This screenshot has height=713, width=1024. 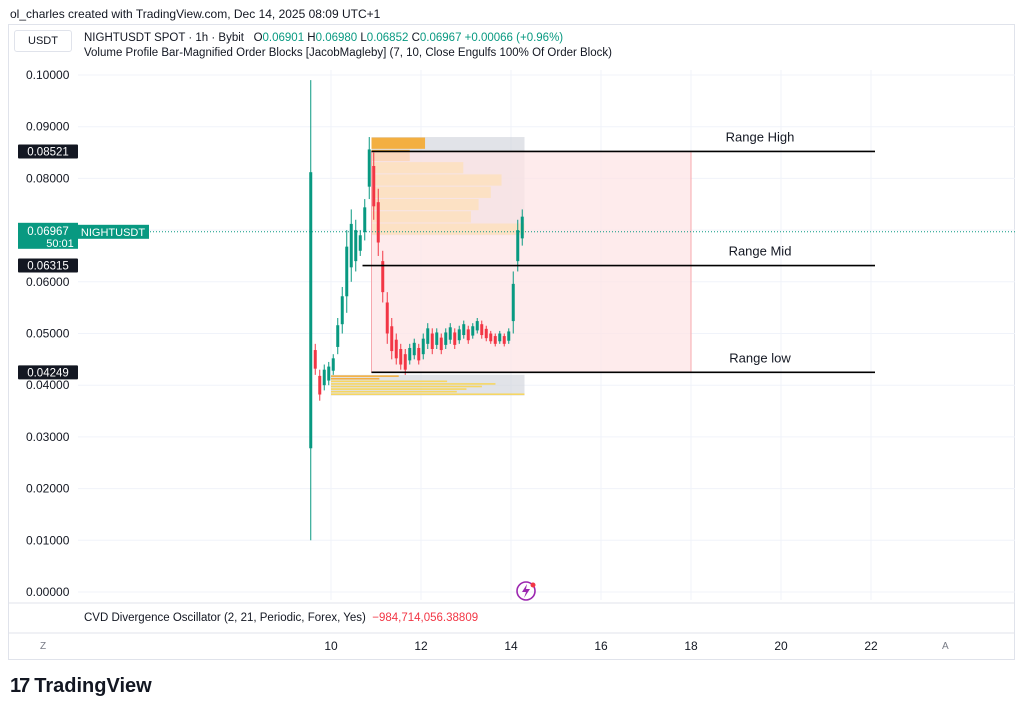 I want to click on x-tick-label: 14, so click(x=511, y=646).